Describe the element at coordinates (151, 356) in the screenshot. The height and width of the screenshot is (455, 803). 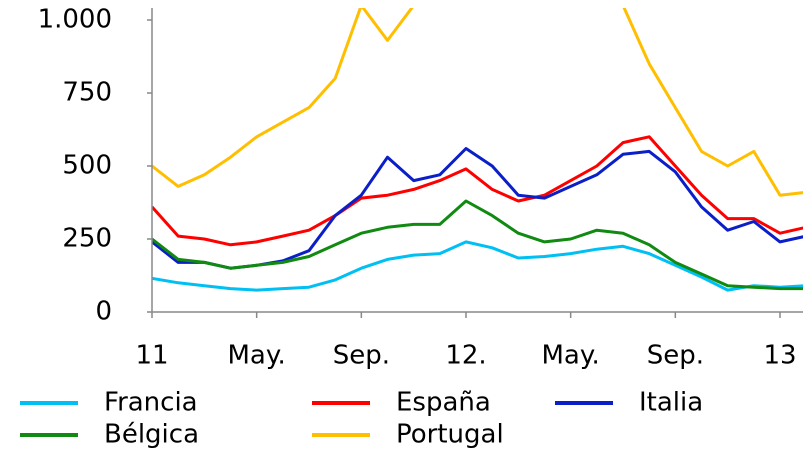
I see `x-tick-label: 11` at that location.